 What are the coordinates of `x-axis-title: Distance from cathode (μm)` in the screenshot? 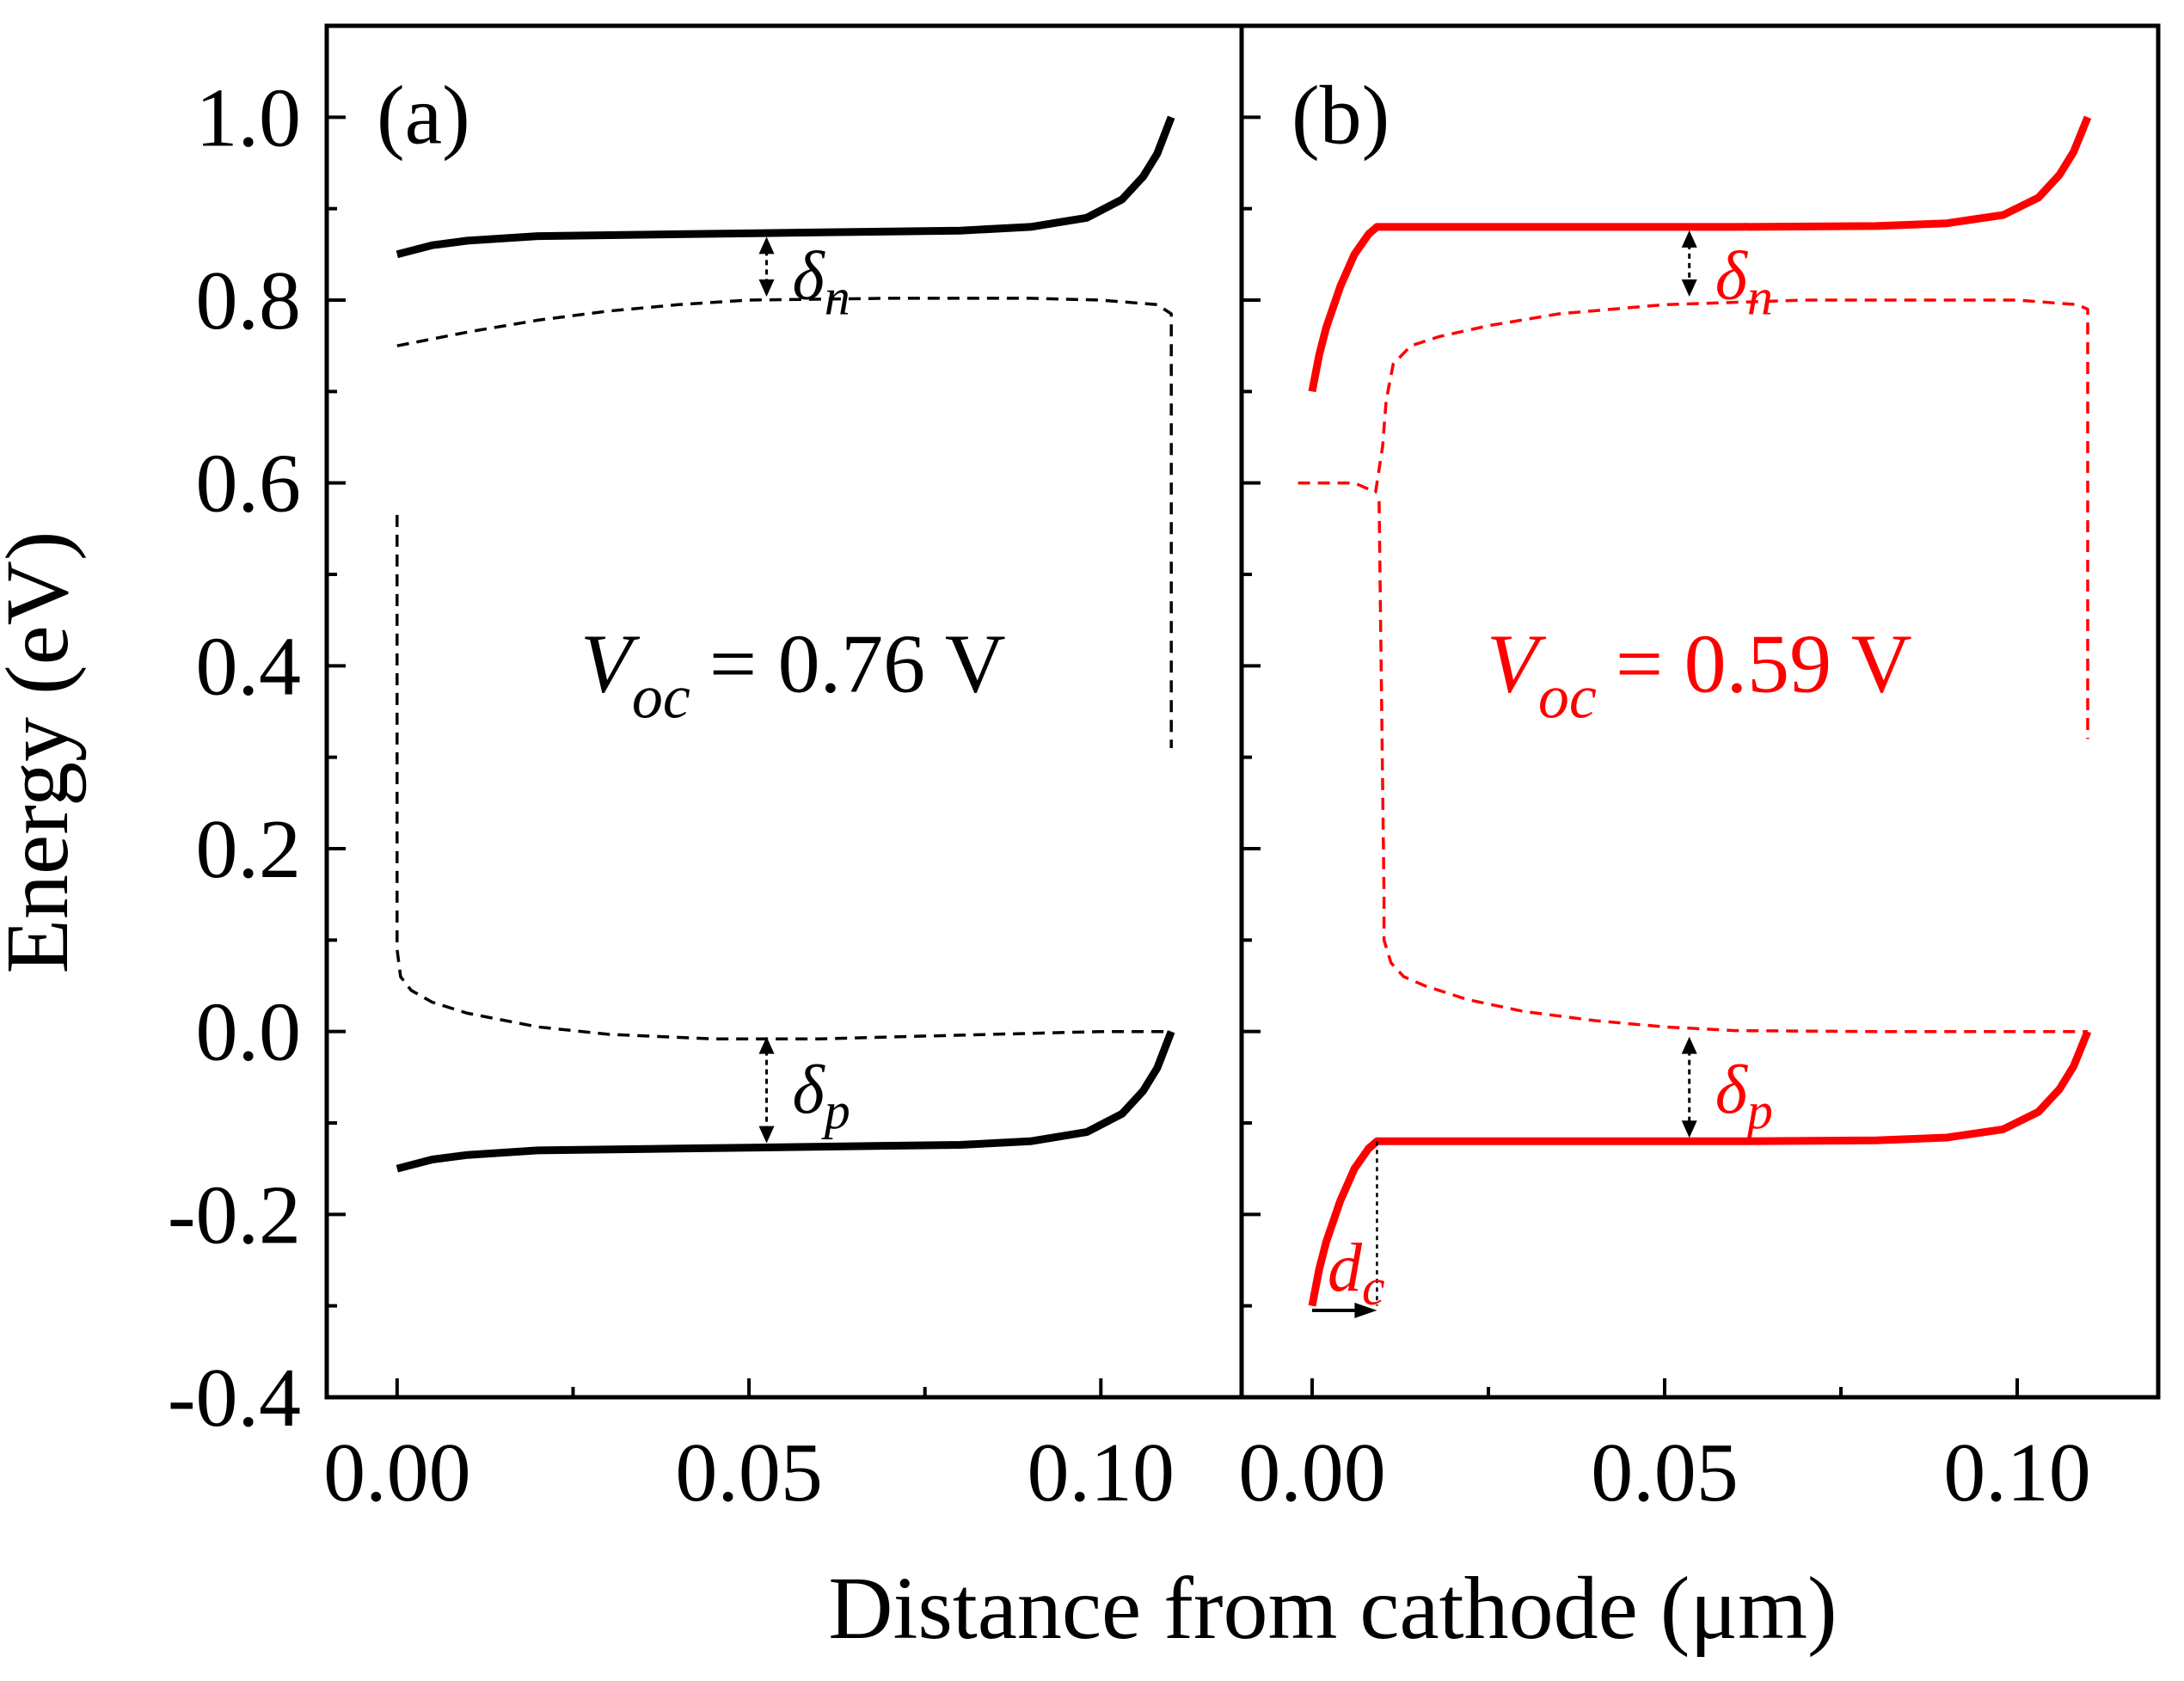 It's located at (1332, 1608).